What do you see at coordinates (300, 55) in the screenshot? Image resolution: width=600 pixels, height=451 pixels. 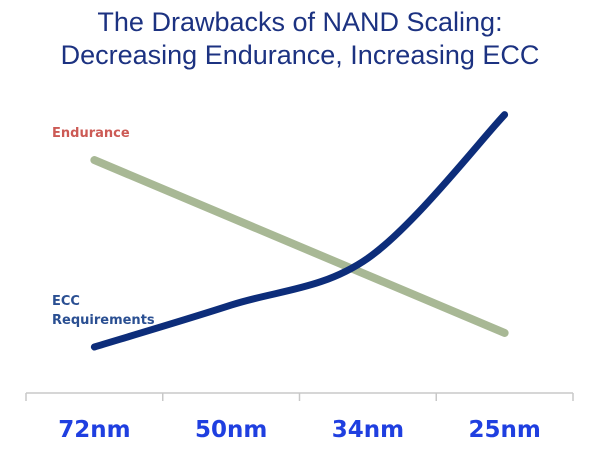 I see `title-line-2: Decreasing Endurance, Increasing ECC` at bounding box center [300, 55].